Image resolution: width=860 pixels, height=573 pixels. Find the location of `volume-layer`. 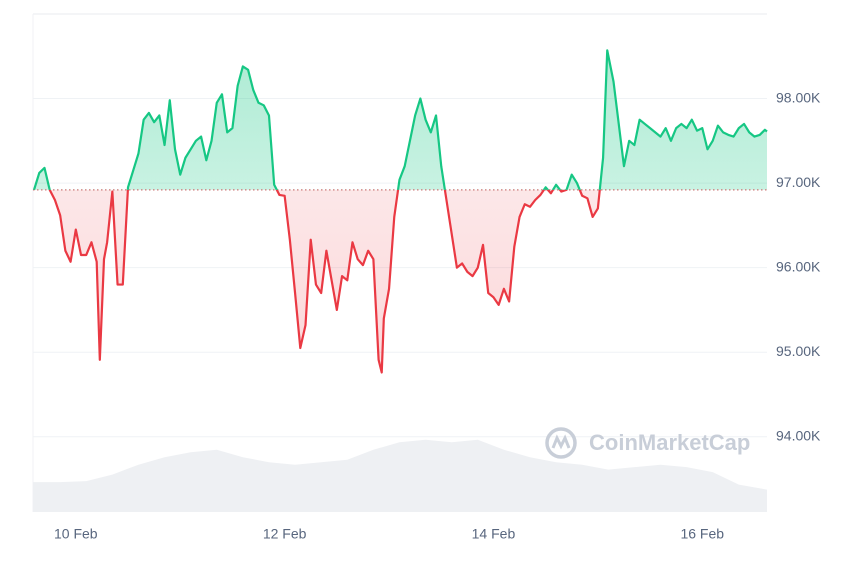

volume-layer is located at coordinates (400, 475).